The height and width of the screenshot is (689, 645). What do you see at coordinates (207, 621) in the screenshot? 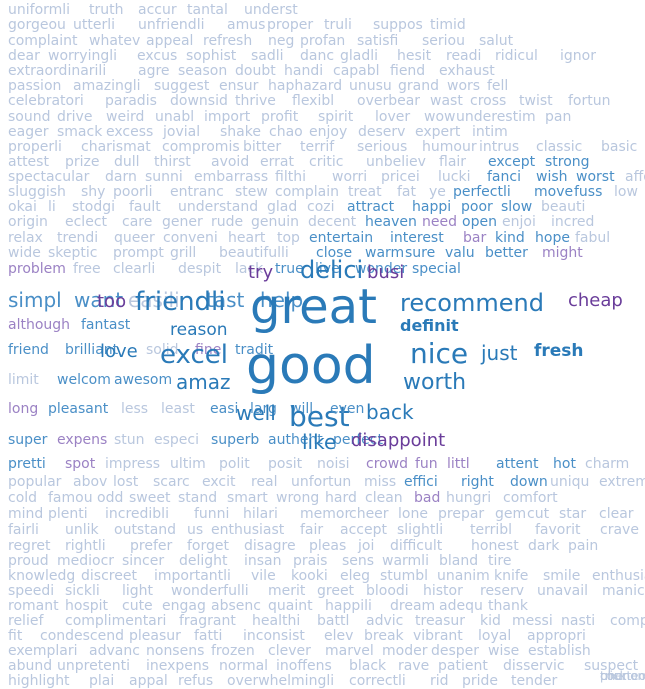
I see `word-fragrant: fragrant` at bounding box center [207, 621].